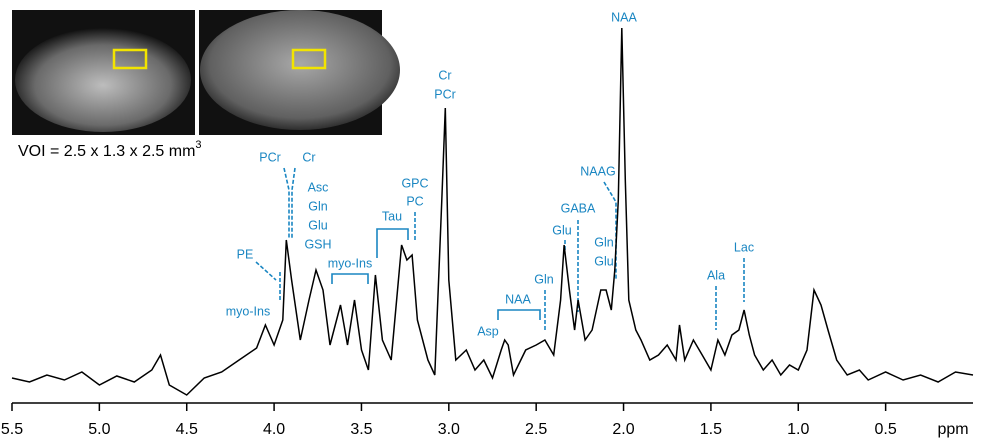  What do you see at coordinates (361, 429) in the screenshot?
I see `x-tick-label: 3.5` at bounding box center [361, 429].